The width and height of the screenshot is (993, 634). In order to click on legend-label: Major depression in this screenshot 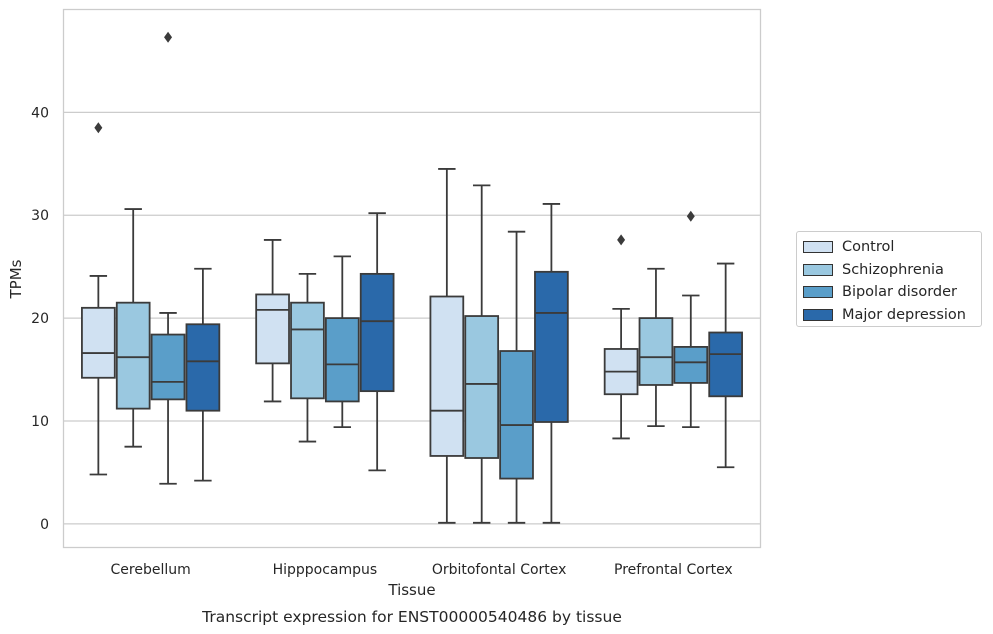, I will do `click(904, 314)`.